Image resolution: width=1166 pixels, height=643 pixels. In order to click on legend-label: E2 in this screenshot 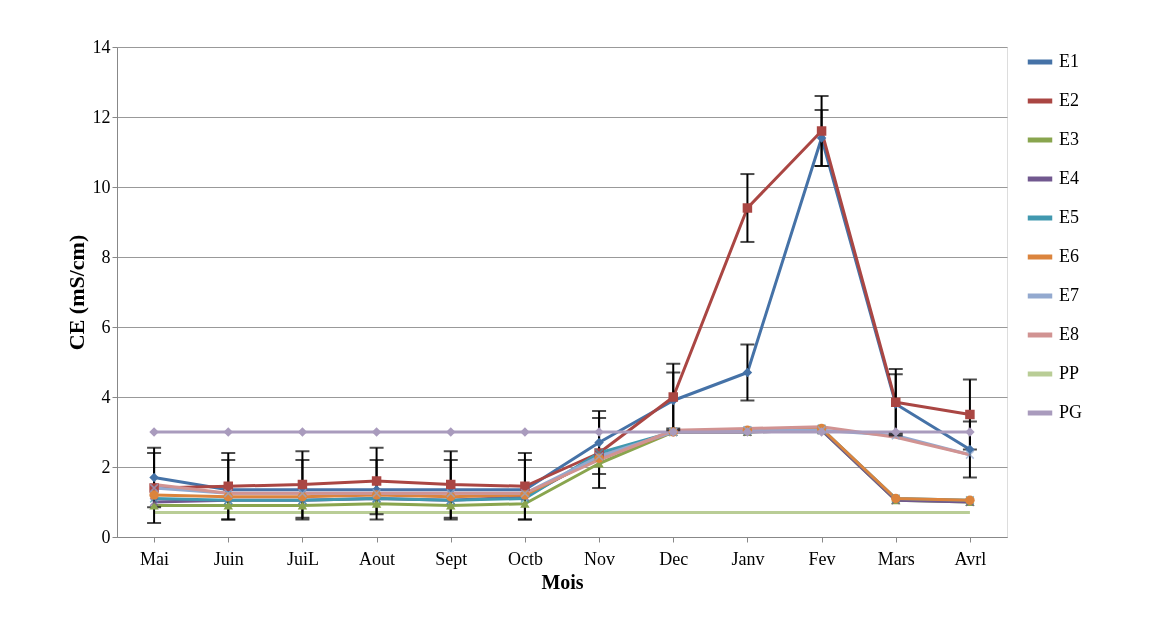, I will do `click(1069, 100)`.